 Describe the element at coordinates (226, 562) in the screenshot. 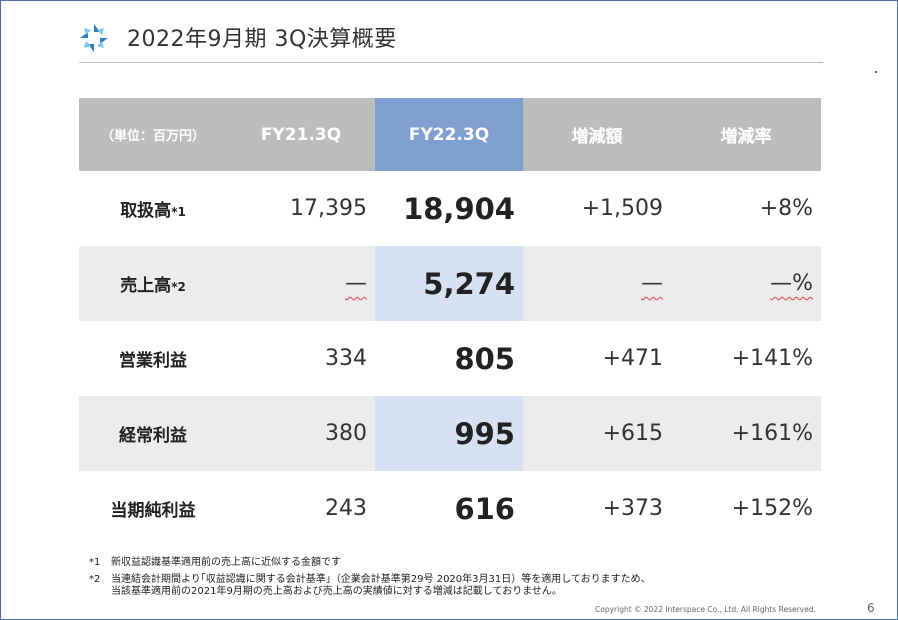

I see `footnote-text: 新収益認識基準適用前の売上高に近似する金額です` at that location.